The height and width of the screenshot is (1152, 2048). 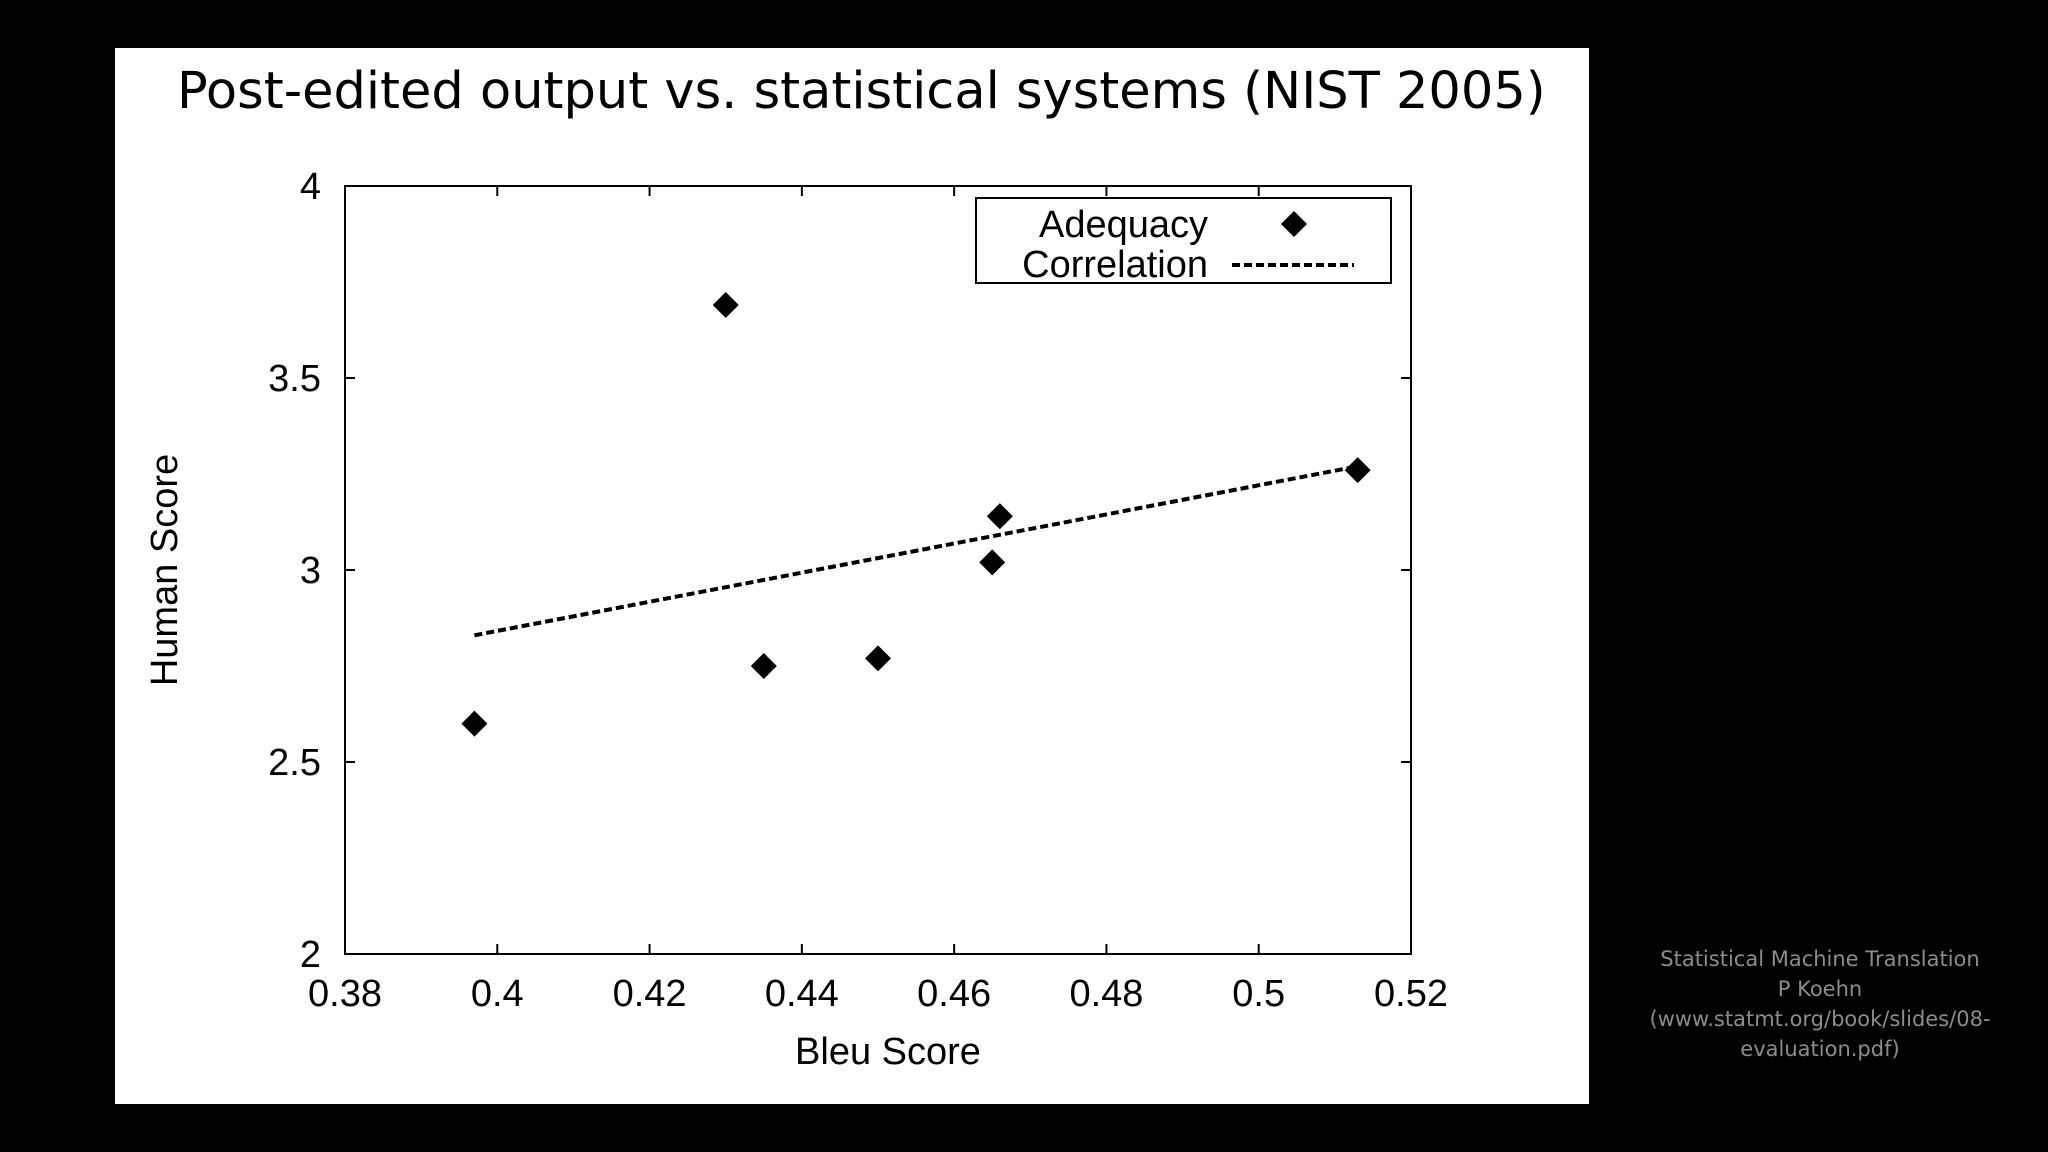 I want to click on x-tick-label: 0.44, so click(x=802, y=994).